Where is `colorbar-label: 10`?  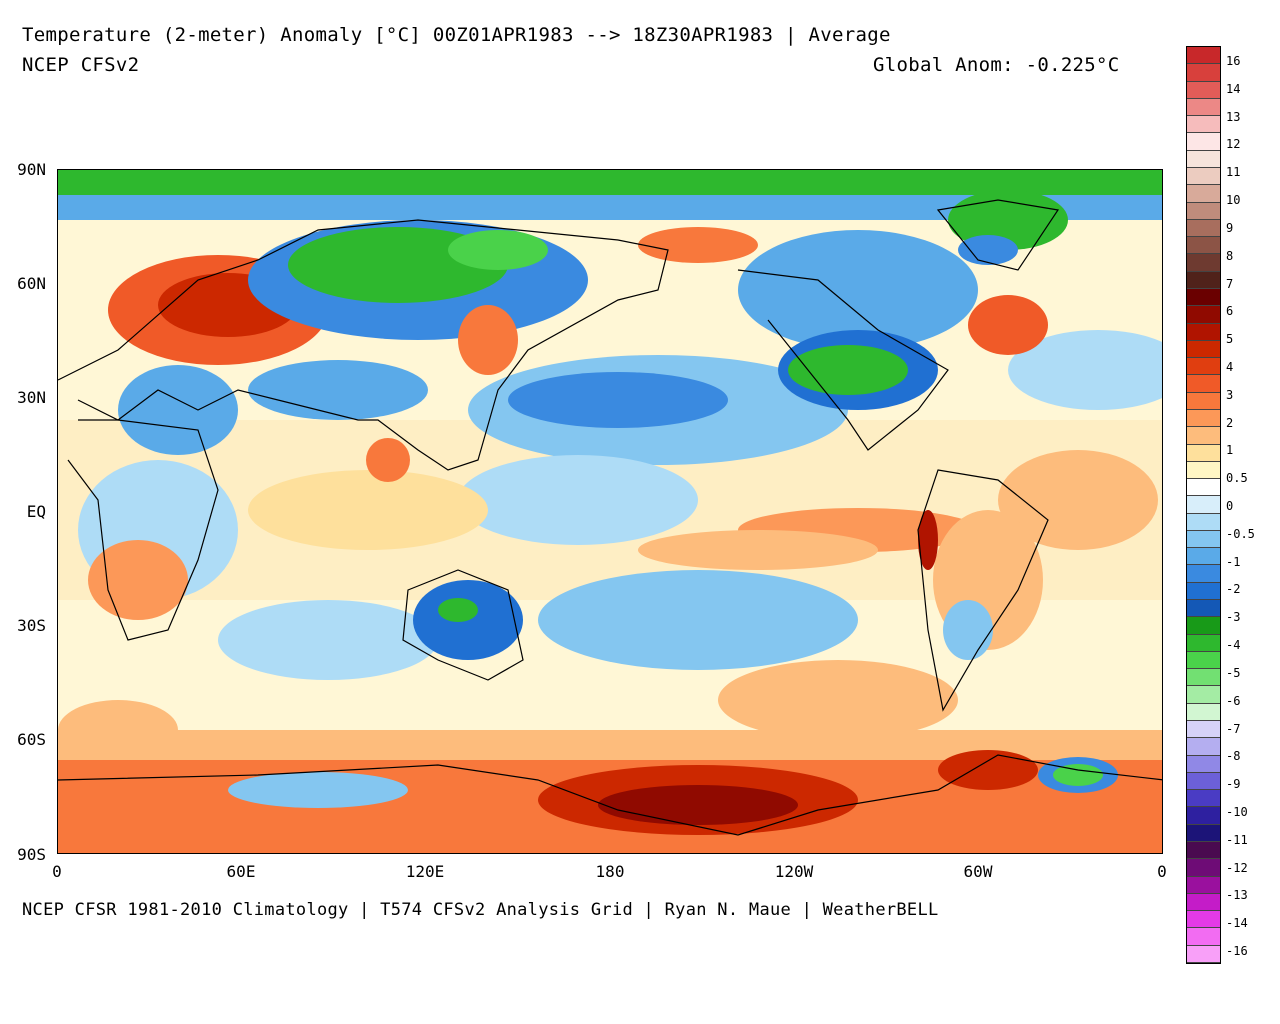
colorbar-label: 10 is located at coordinates (1233, 200).